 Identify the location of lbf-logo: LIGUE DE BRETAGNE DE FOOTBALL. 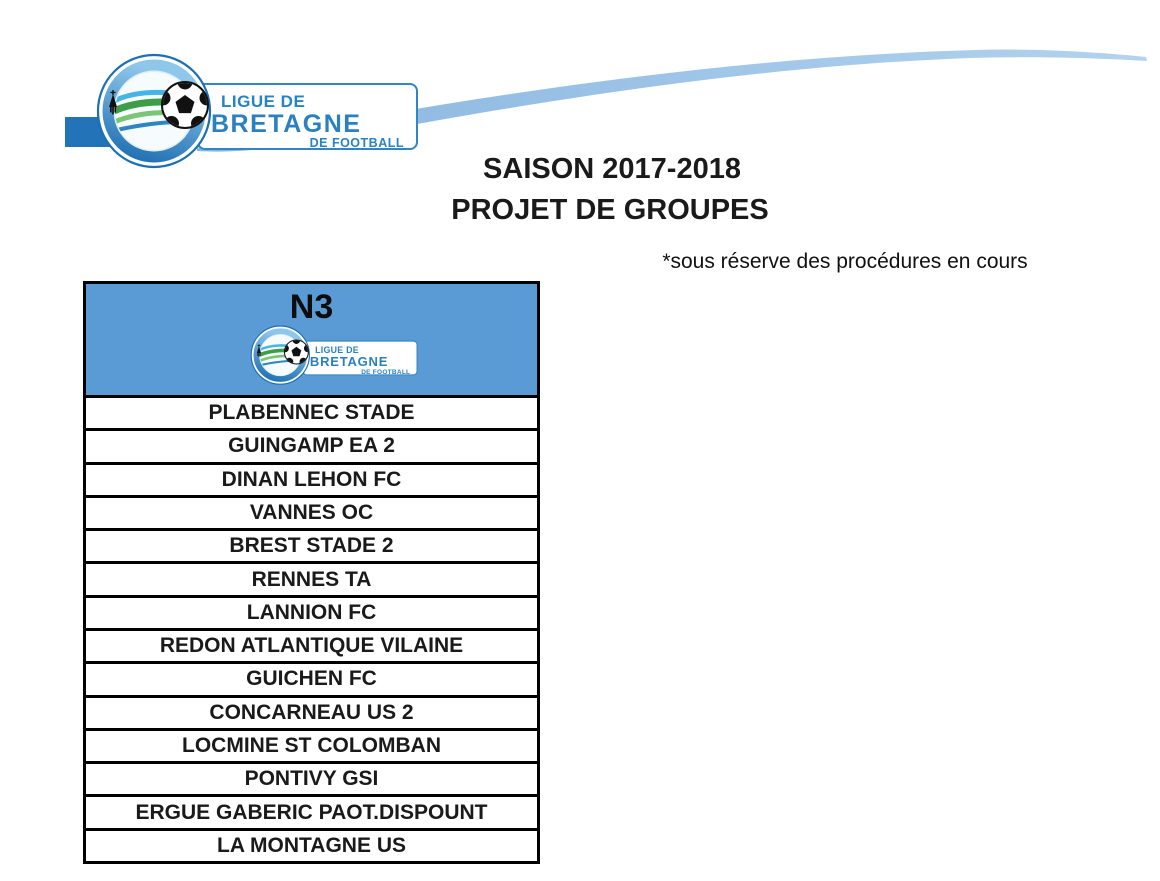
(247, 111).